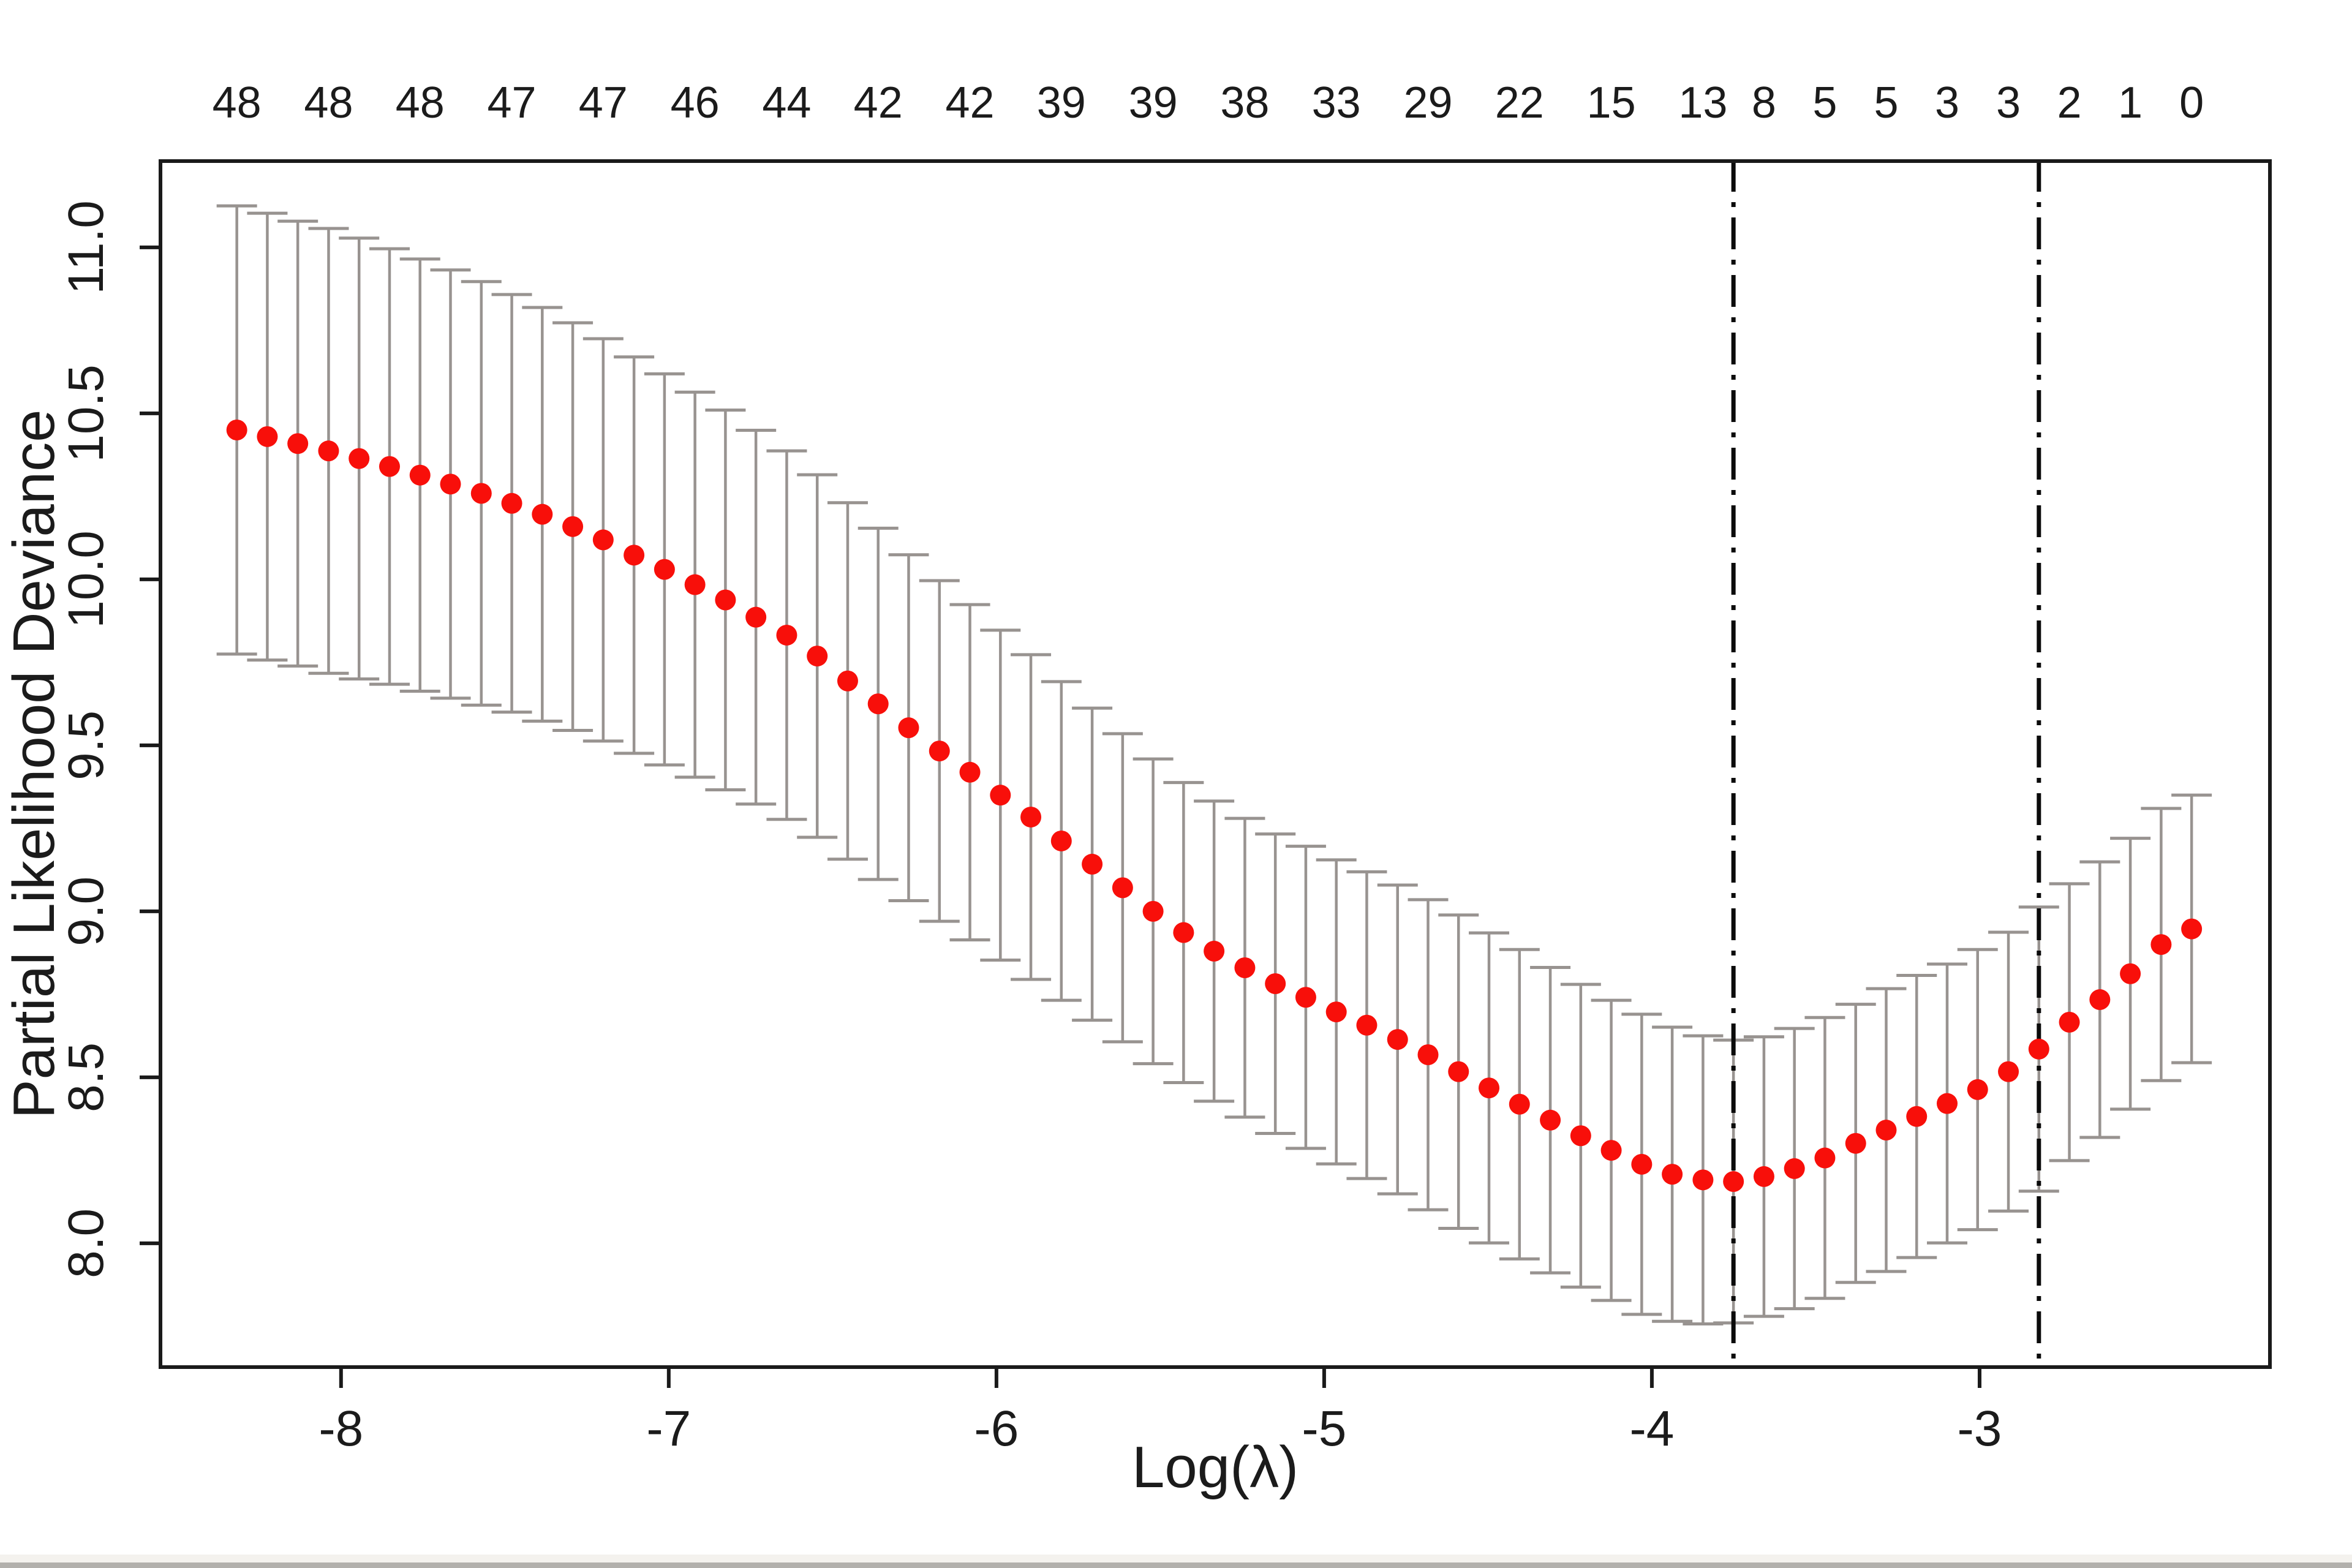 The image size is (2352, 1568). I want to click on y-axis-title: Partial Likelihood Deviance, so click(34, 764).